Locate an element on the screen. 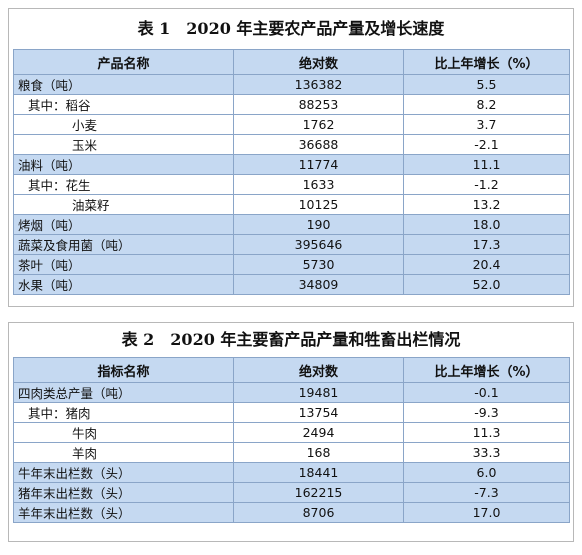  value-cell: 190 is located at coordinates (318, 224).